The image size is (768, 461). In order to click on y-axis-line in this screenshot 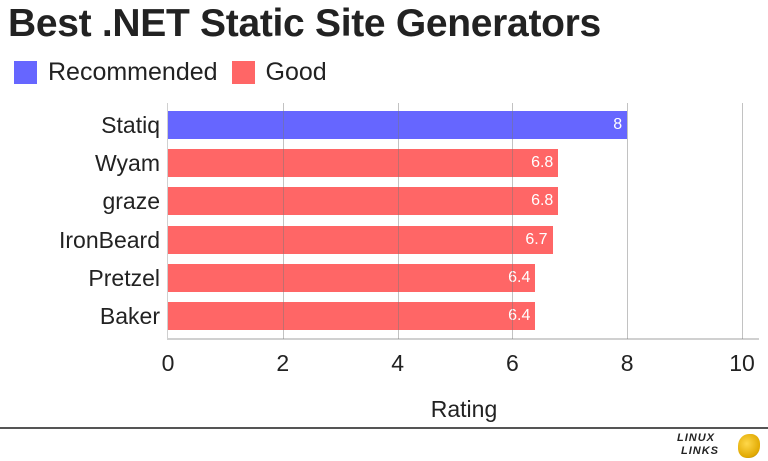, I will do `click(167, 221)`.